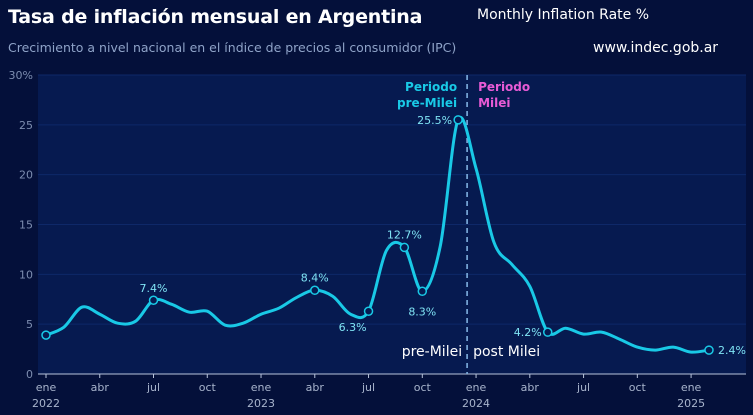  Describe the element at coordinates (315, 277) in the screenshot. I see `data-label: 8.4%` at that location.